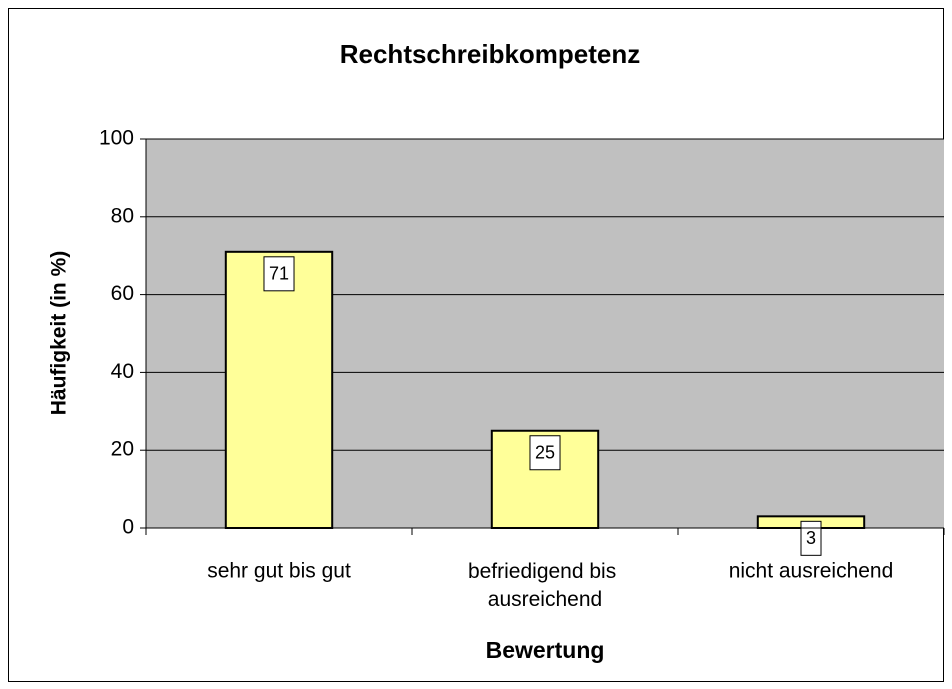  I want to click on data-label: 25, so click(545, 453).